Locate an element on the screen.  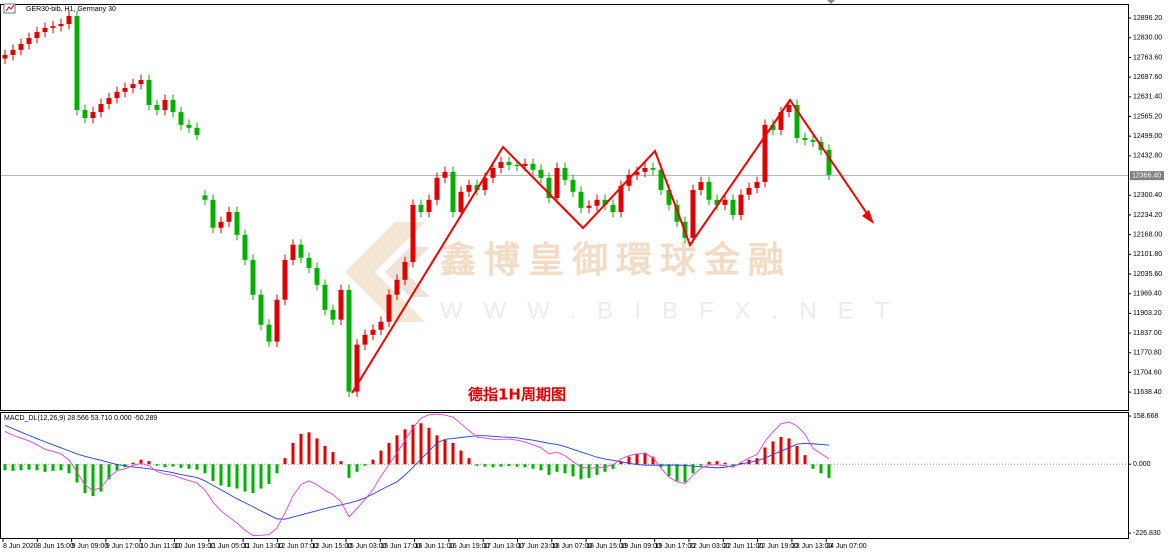
x-tick-label: 22 Jun 03:00 is located at coordinates (709, 546).